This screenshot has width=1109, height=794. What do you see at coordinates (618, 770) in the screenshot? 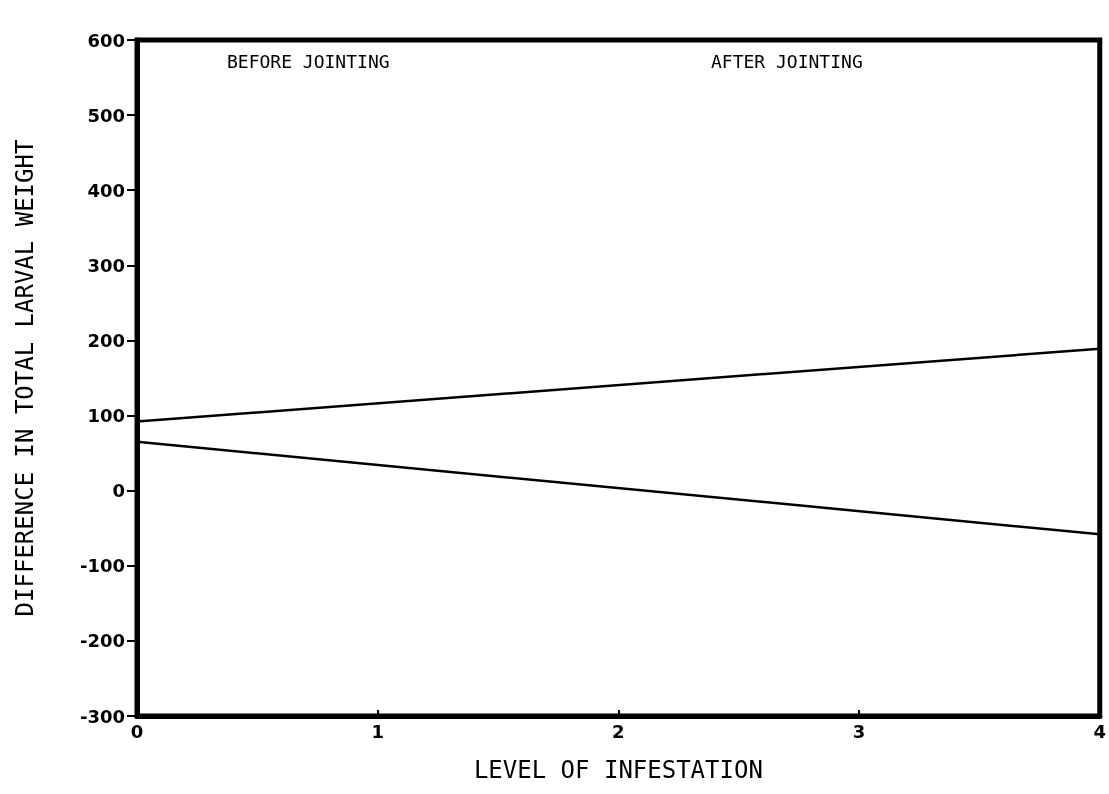
I see `x-axis-title: LEVEL OF INFESTATION` at bounding box center [618, 770].